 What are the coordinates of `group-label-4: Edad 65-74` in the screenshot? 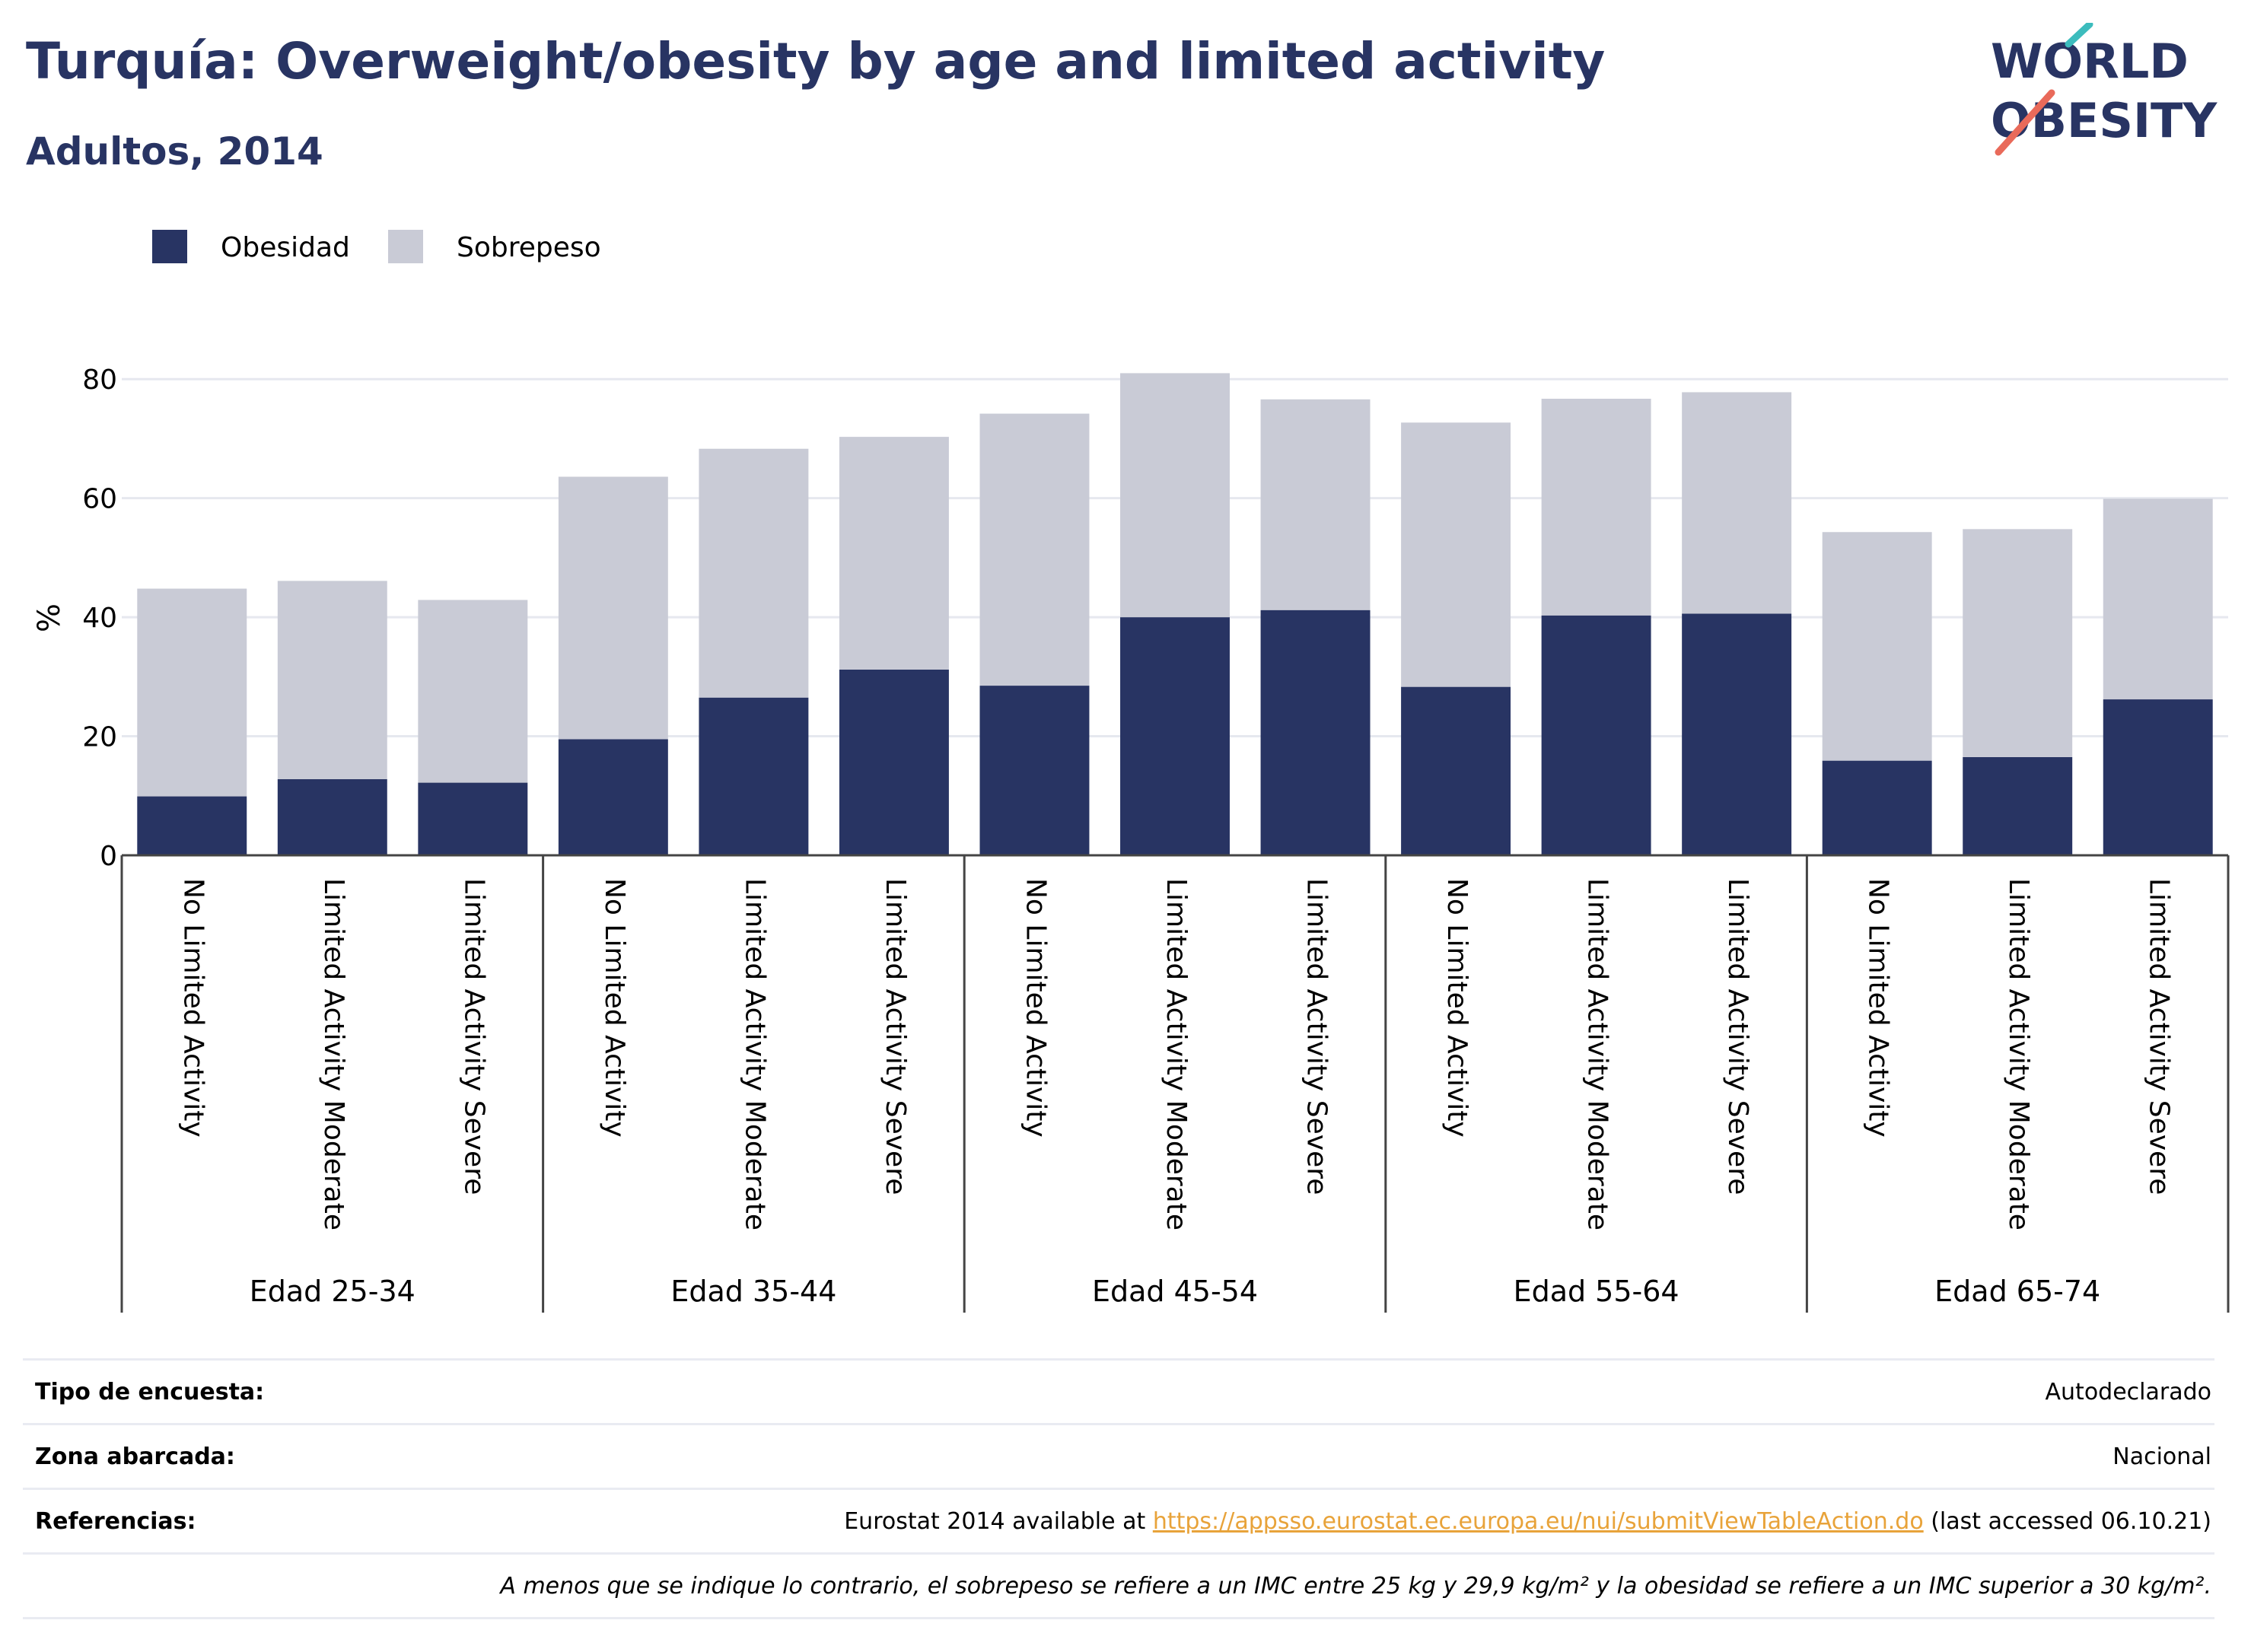 It's located at (2017, 1291).